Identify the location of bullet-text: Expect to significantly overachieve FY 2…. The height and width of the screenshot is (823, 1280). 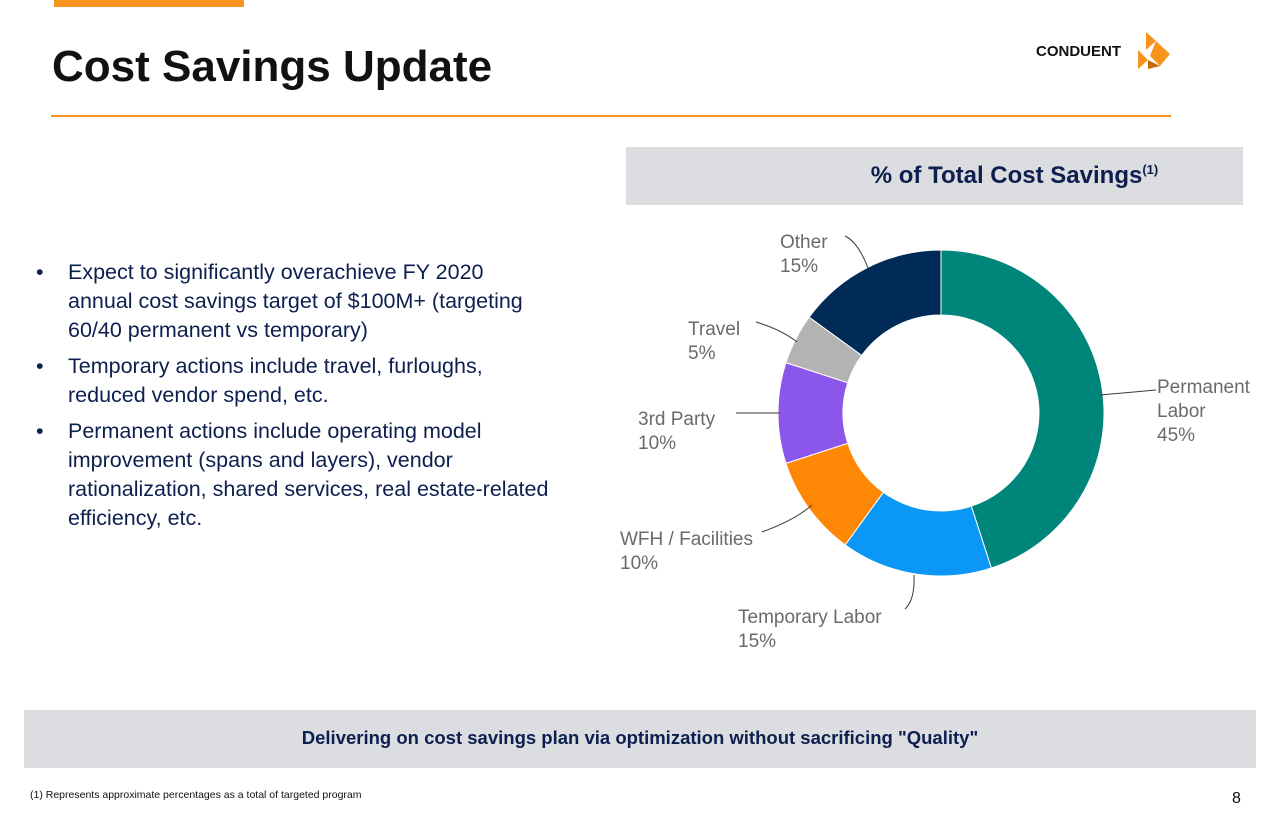
(295, 301).